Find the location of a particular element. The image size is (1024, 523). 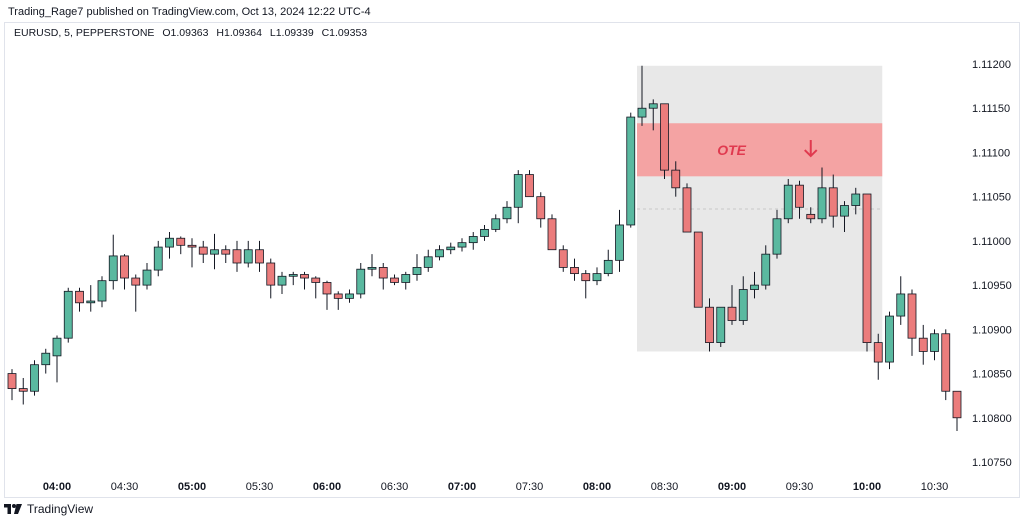

tradingview-logo-icon is located at coordinates (13, 509).